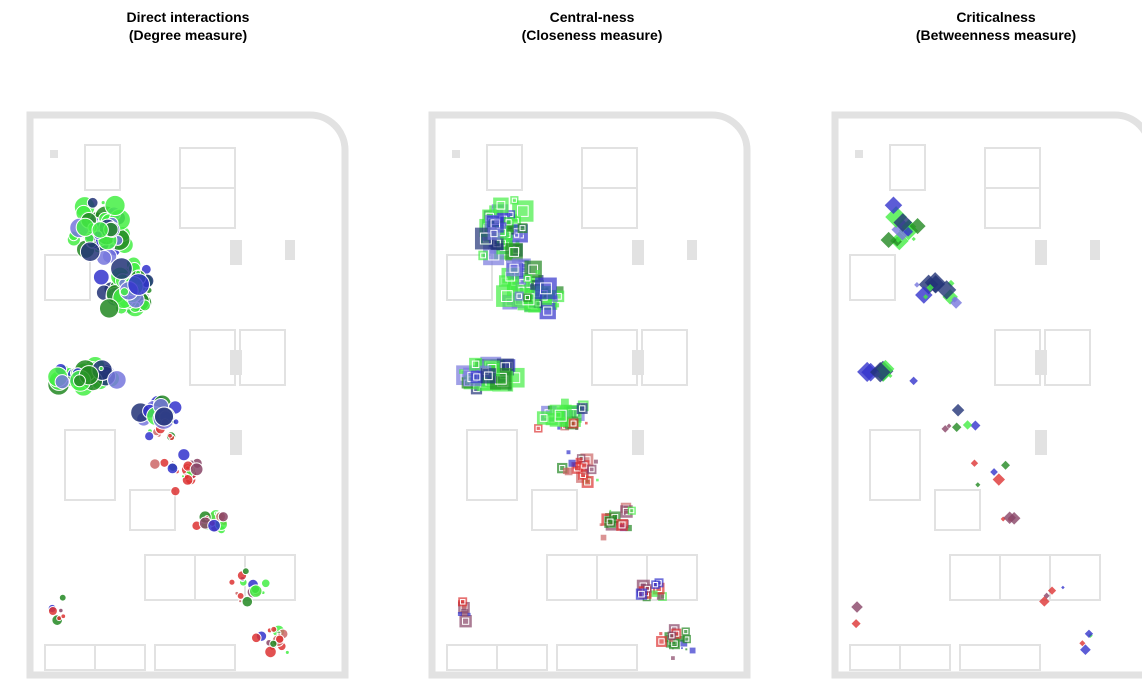 The height and width of the screenshot is (681, 1142). Describe the element at coordinates (996, 17) in the screenshot. I see `panel-title: Criticalness` at that location.